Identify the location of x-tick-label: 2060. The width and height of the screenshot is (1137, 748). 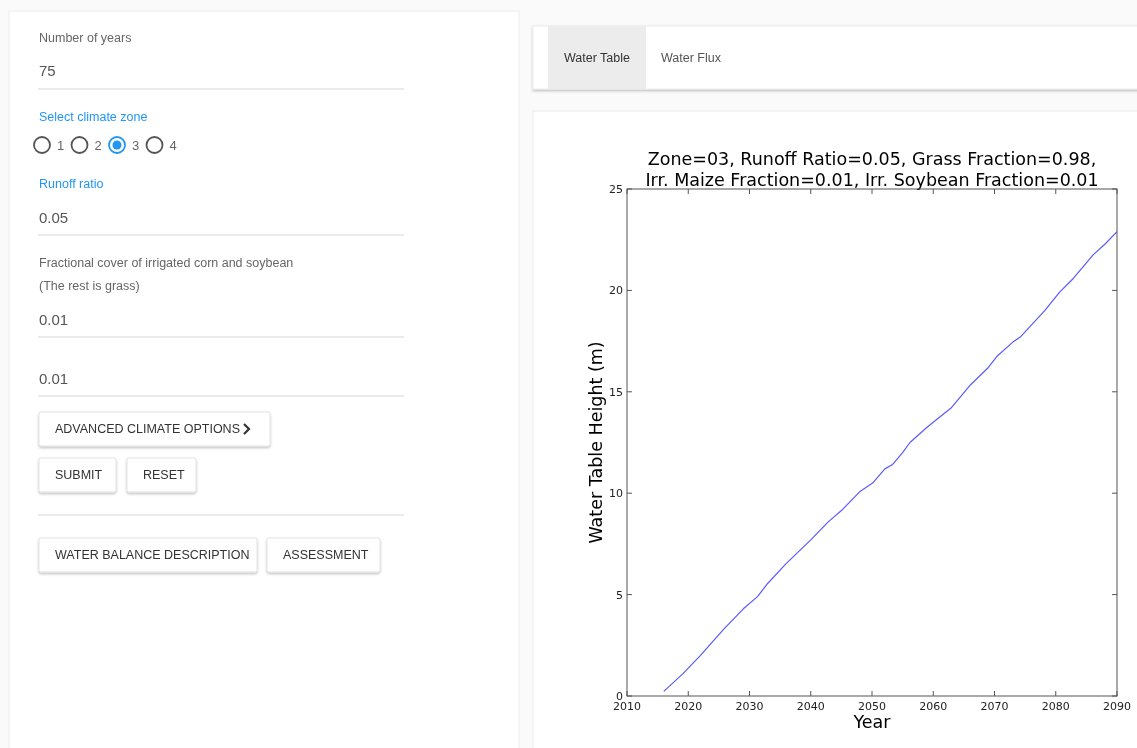
(933, 706).